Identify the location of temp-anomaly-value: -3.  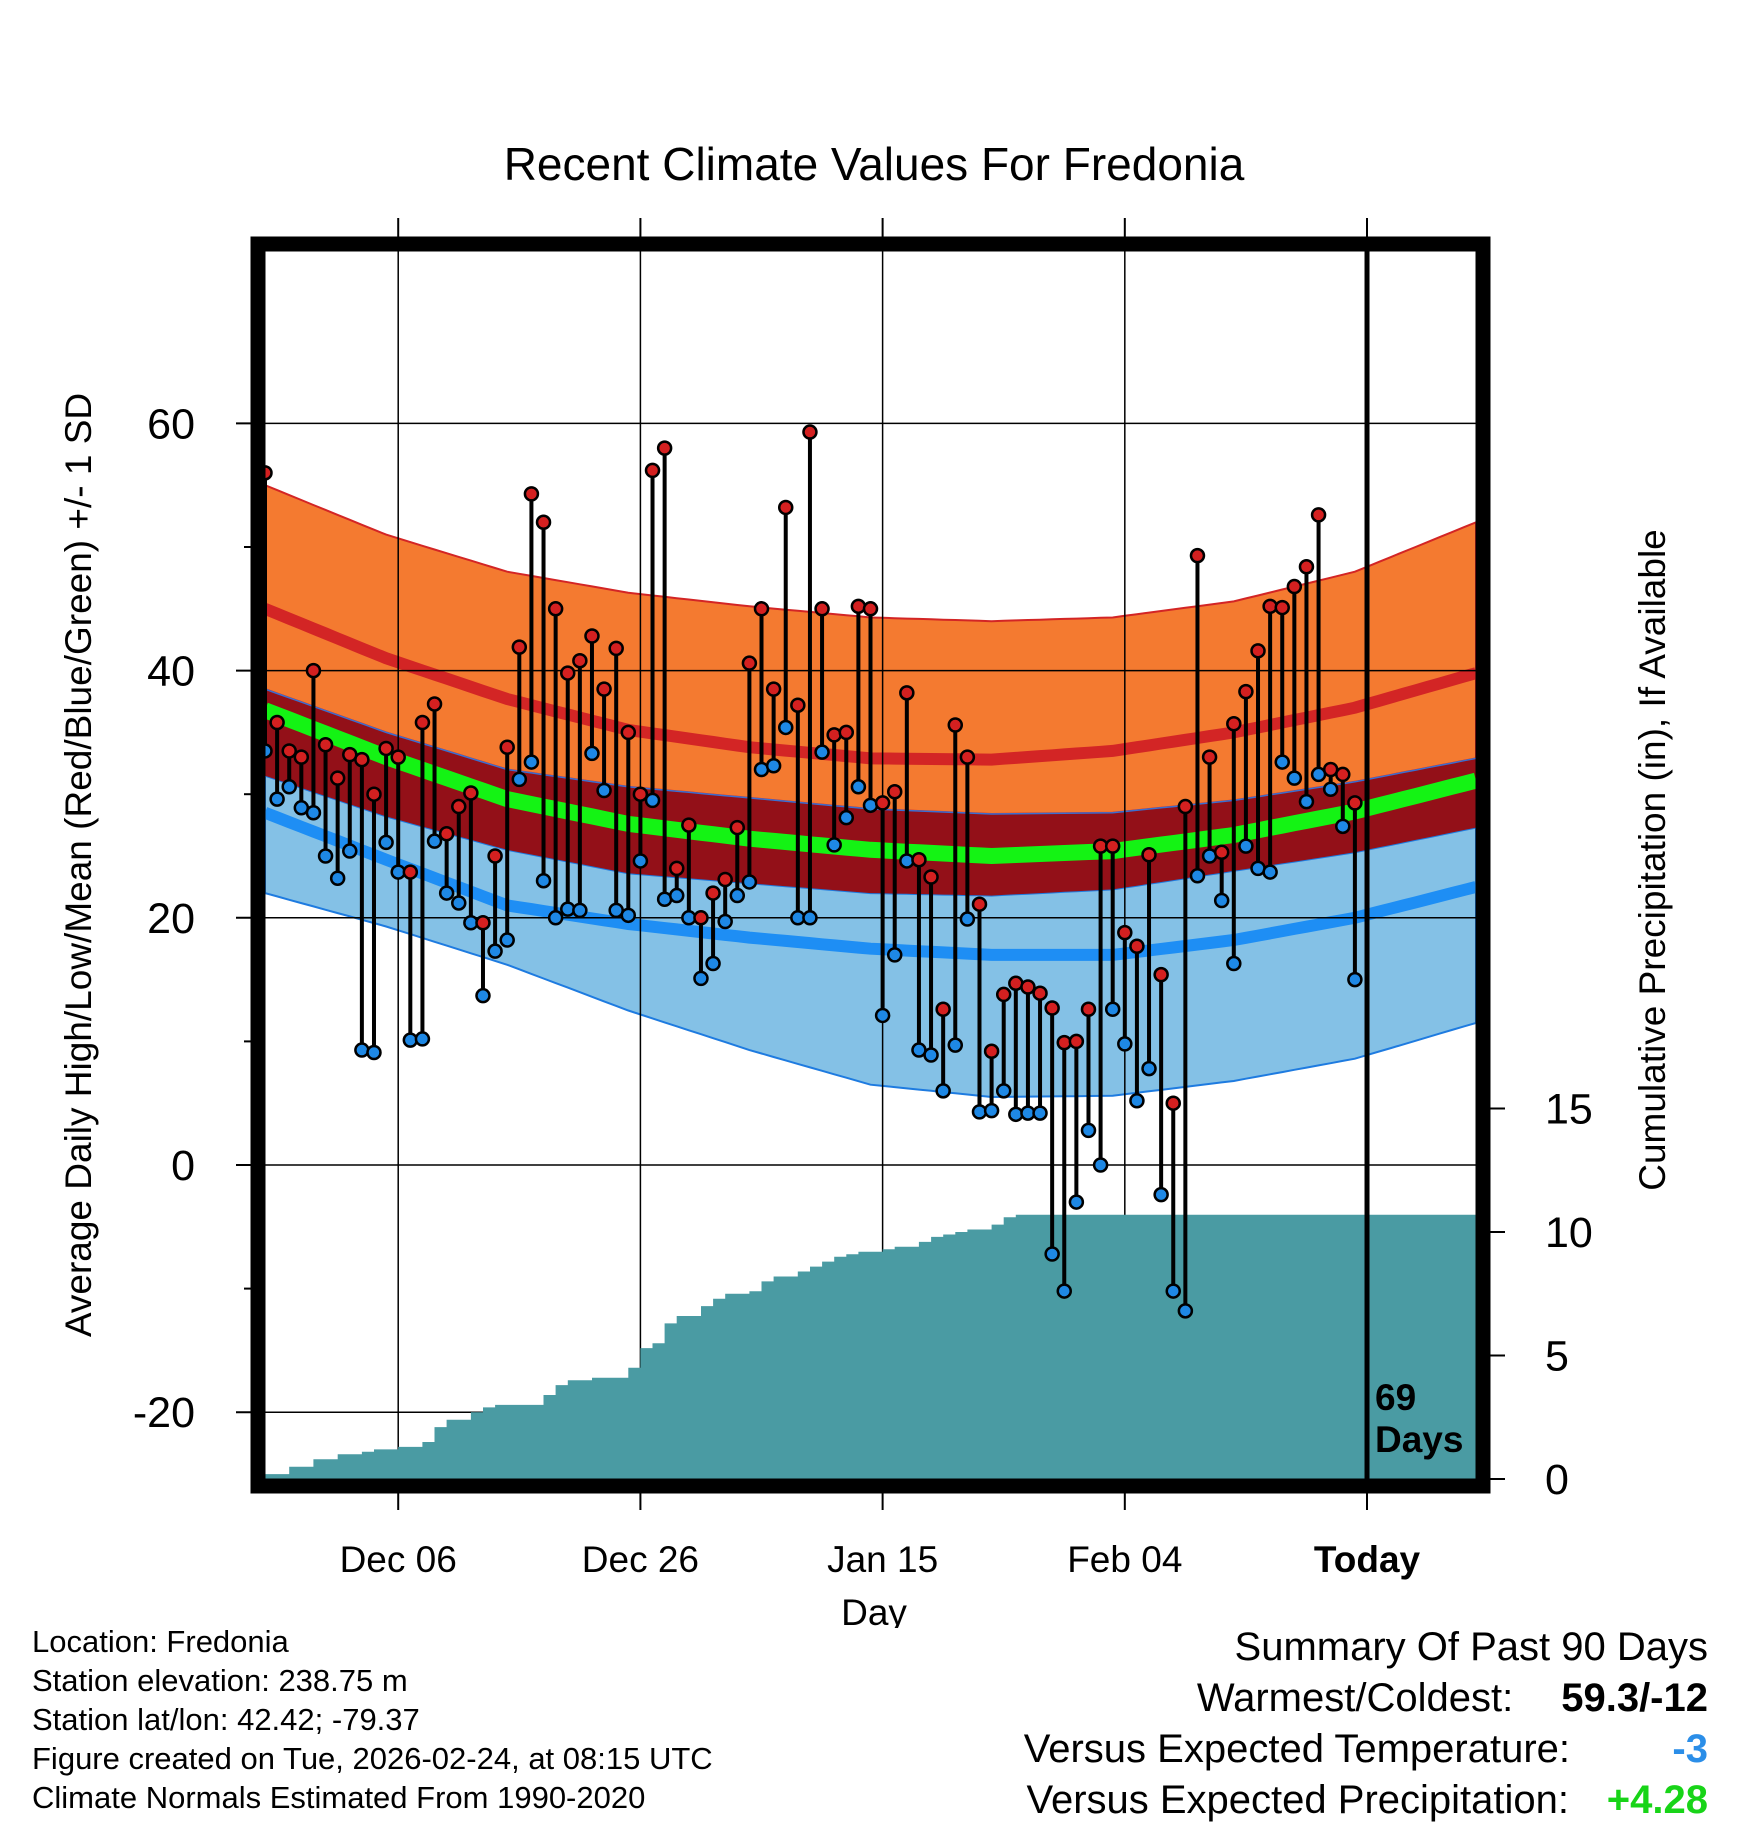
(1690, 1749).